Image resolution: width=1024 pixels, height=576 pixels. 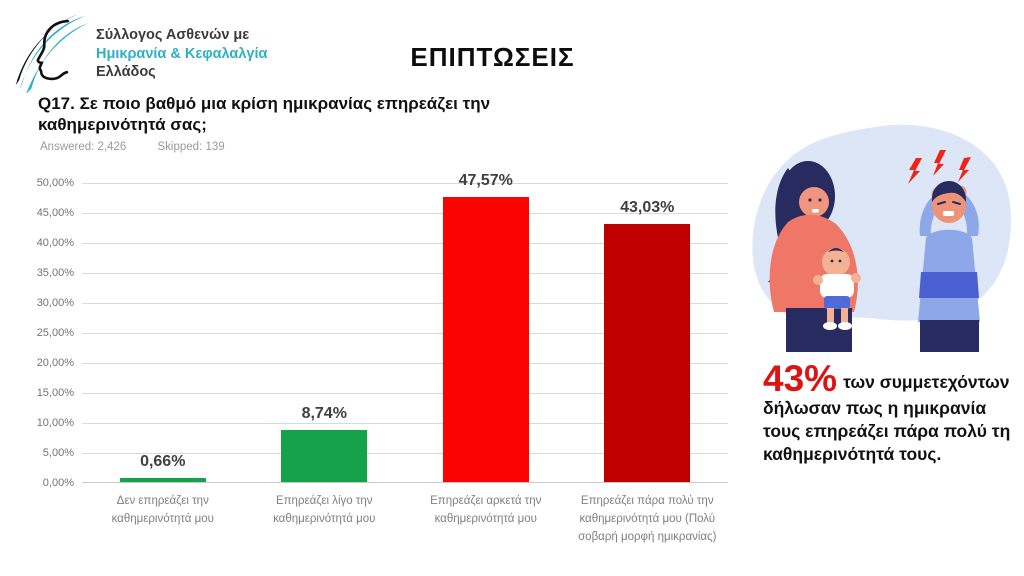 I want to click on y-axis-tick-label: 15,00%, so click(x=55, y=393).